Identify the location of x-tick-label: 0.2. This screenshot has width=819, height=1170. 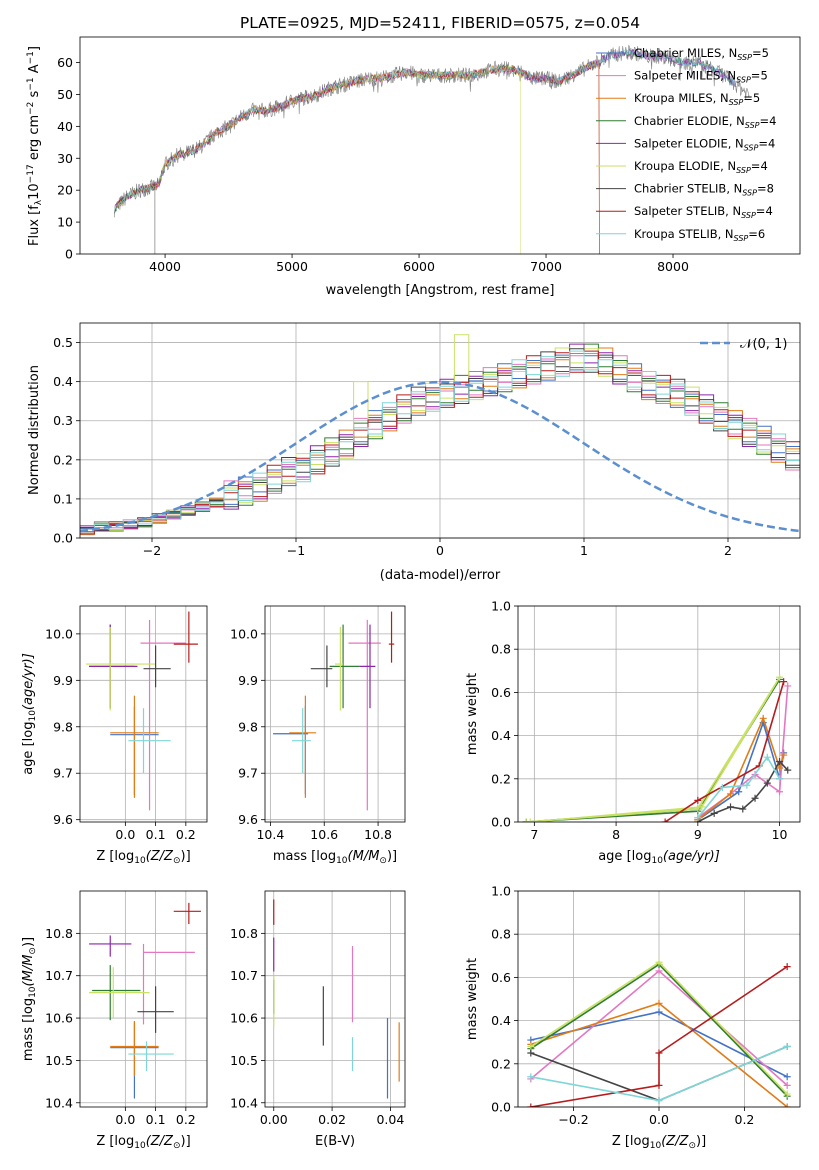
(186, 834).